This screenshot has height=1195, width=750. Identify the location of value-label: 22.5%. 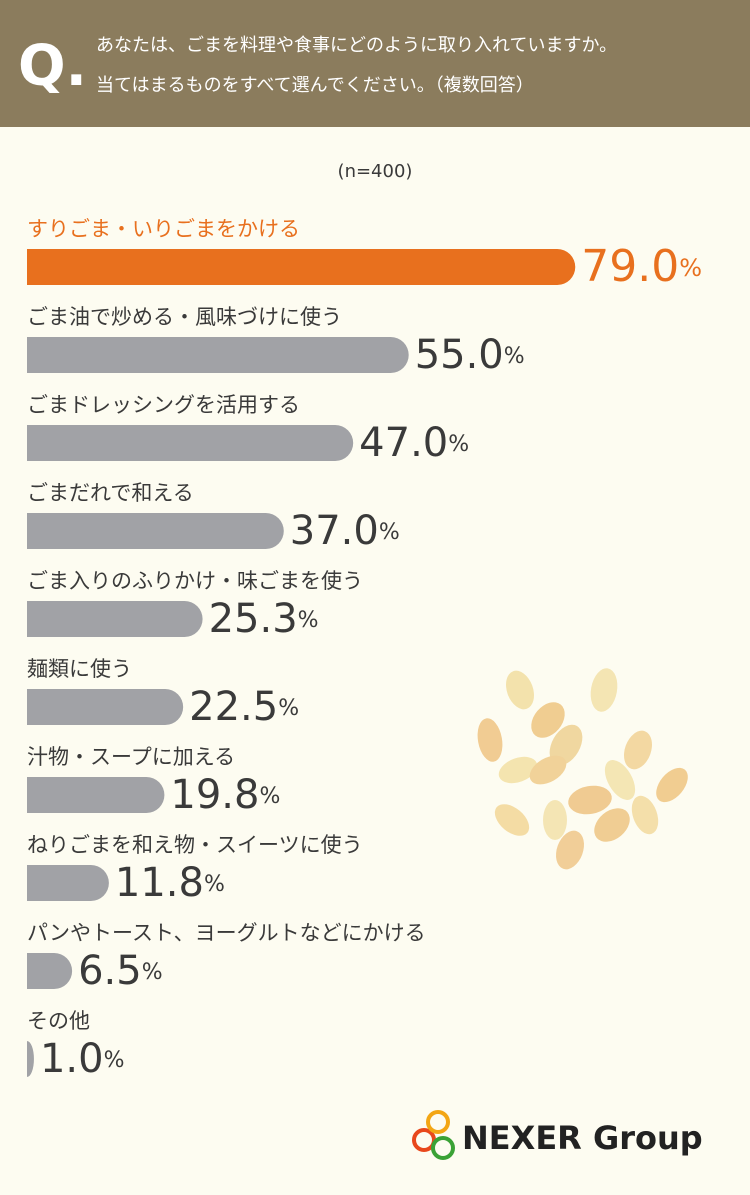
(244, 707).